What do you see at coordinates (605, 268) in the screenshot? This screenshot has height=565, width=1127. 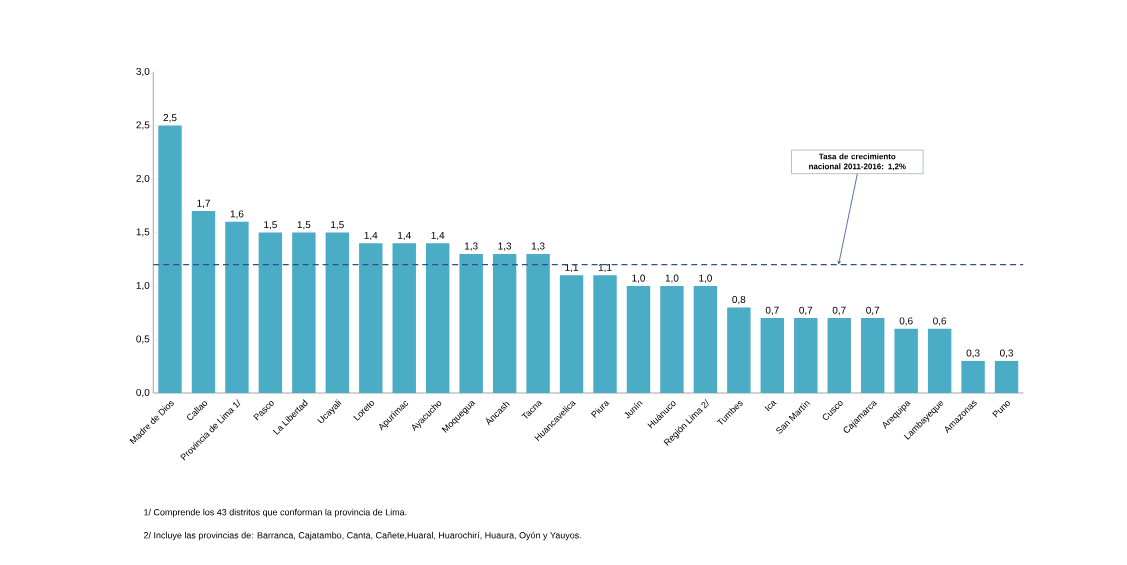 I see `data-label: 1,1` at bounding box center [605, 268].